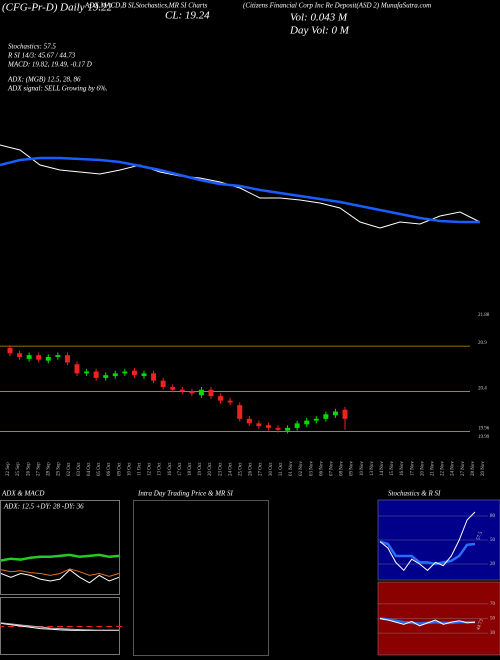 Image resolution: width=500 pixels, height=660 pixels. What do you see at coordinates (99, 469) in the screenshot?
I see `x-tick-label: 05 Oct` at bounding box center [99, 469].